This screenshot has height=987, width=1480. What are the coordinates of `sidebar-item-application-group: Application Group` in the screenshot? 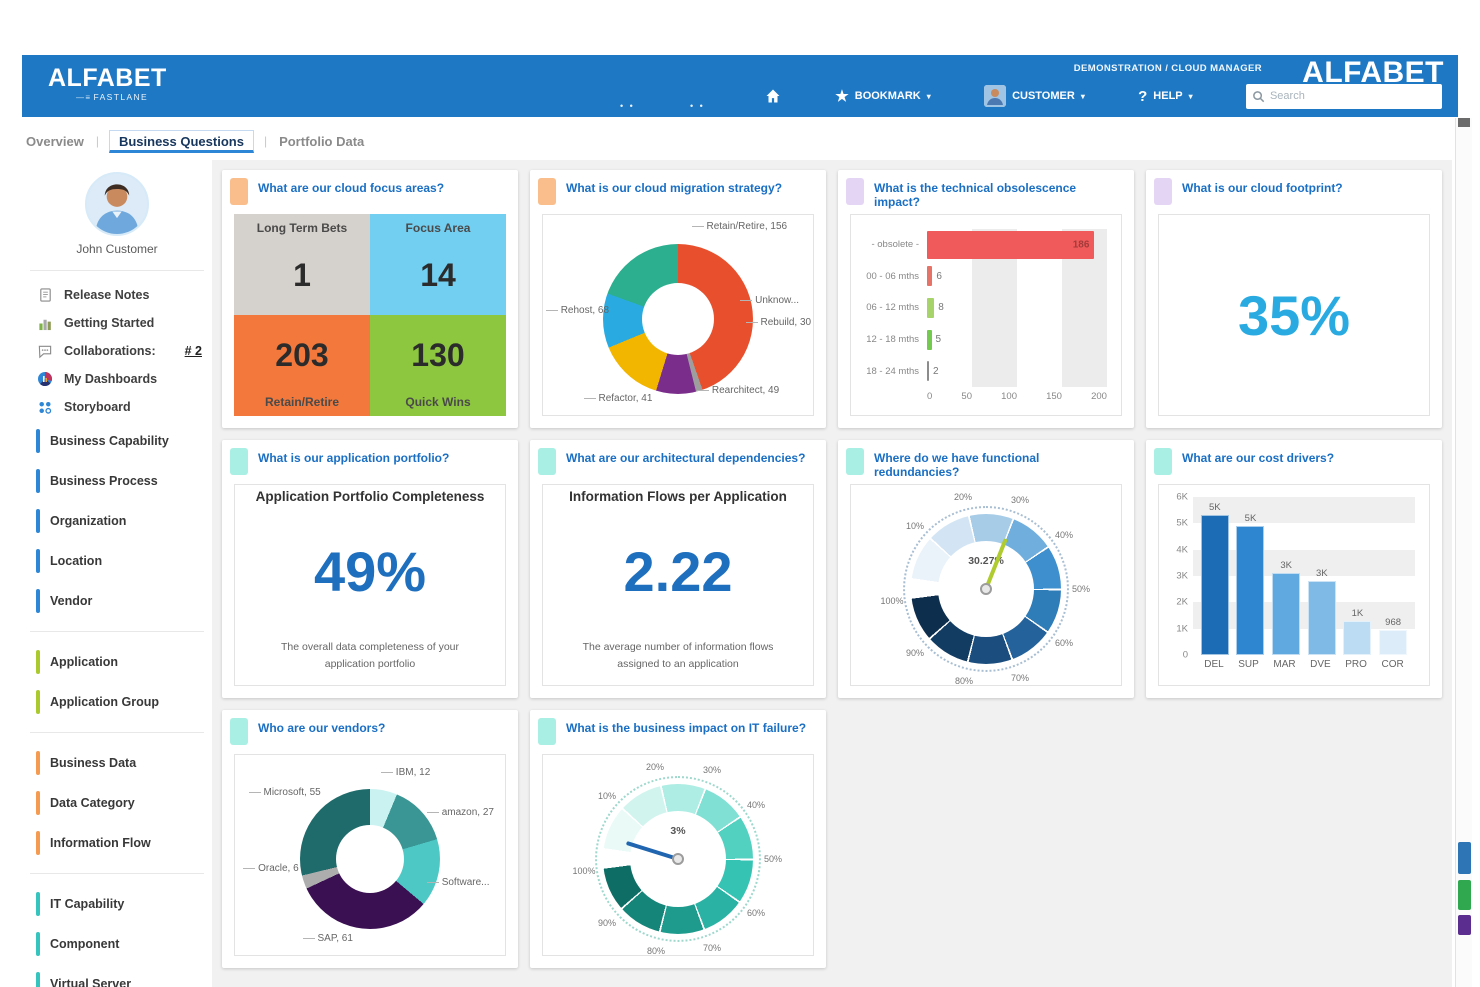 It's located at (117, 702).